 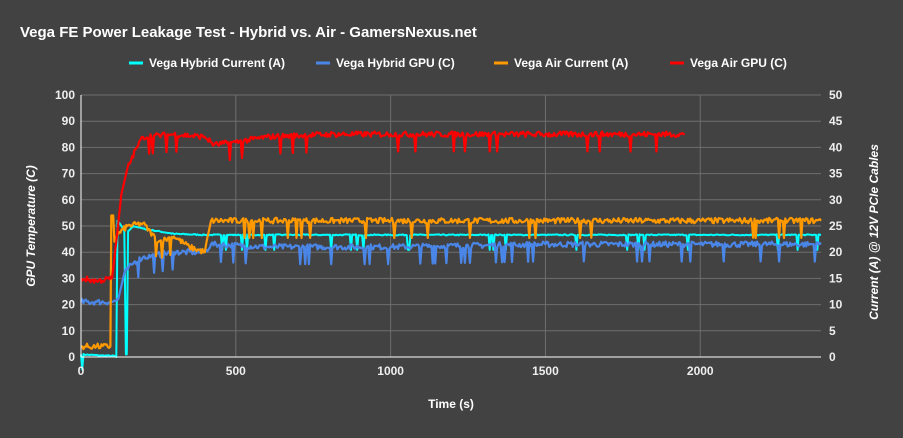 I want to click on y-tick-label: 60, so click(x=69, y=200).